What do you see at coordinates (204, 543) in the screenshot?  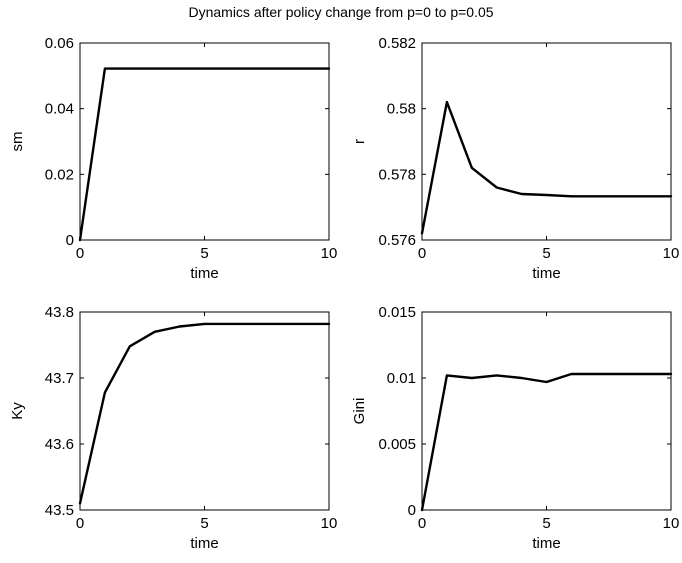 I see `ky-x-axis-label: time` at bounding box center [204, 543].